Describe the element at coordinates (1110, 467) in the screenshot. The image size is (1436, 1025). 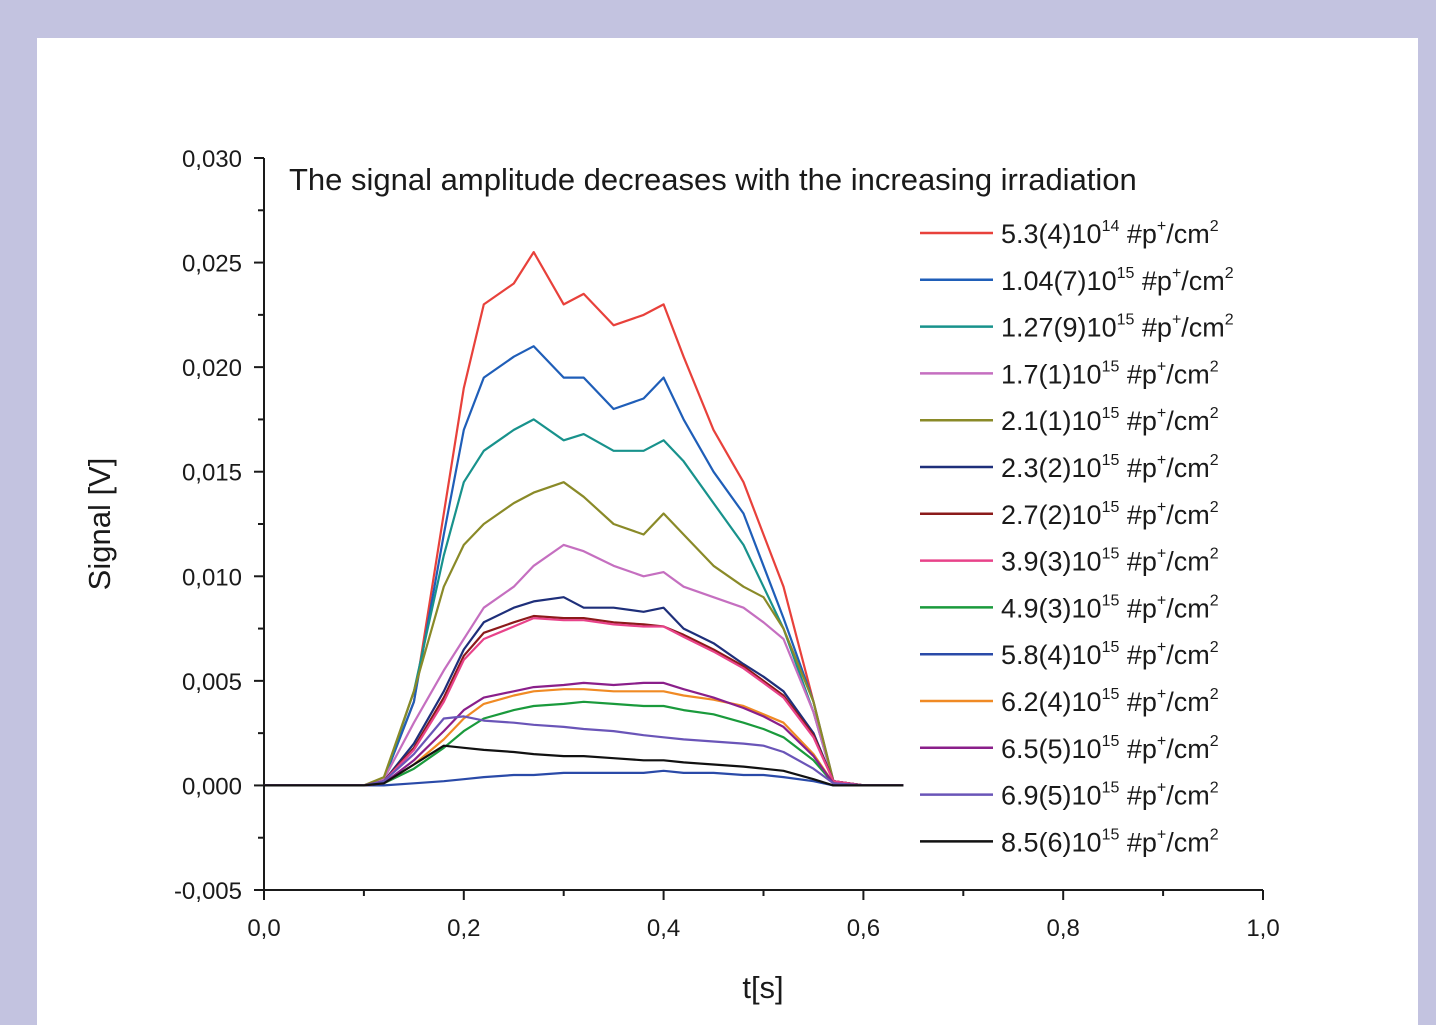
I see `legend-entry: 2.3(2)1015 #p+/cm2` at that location.